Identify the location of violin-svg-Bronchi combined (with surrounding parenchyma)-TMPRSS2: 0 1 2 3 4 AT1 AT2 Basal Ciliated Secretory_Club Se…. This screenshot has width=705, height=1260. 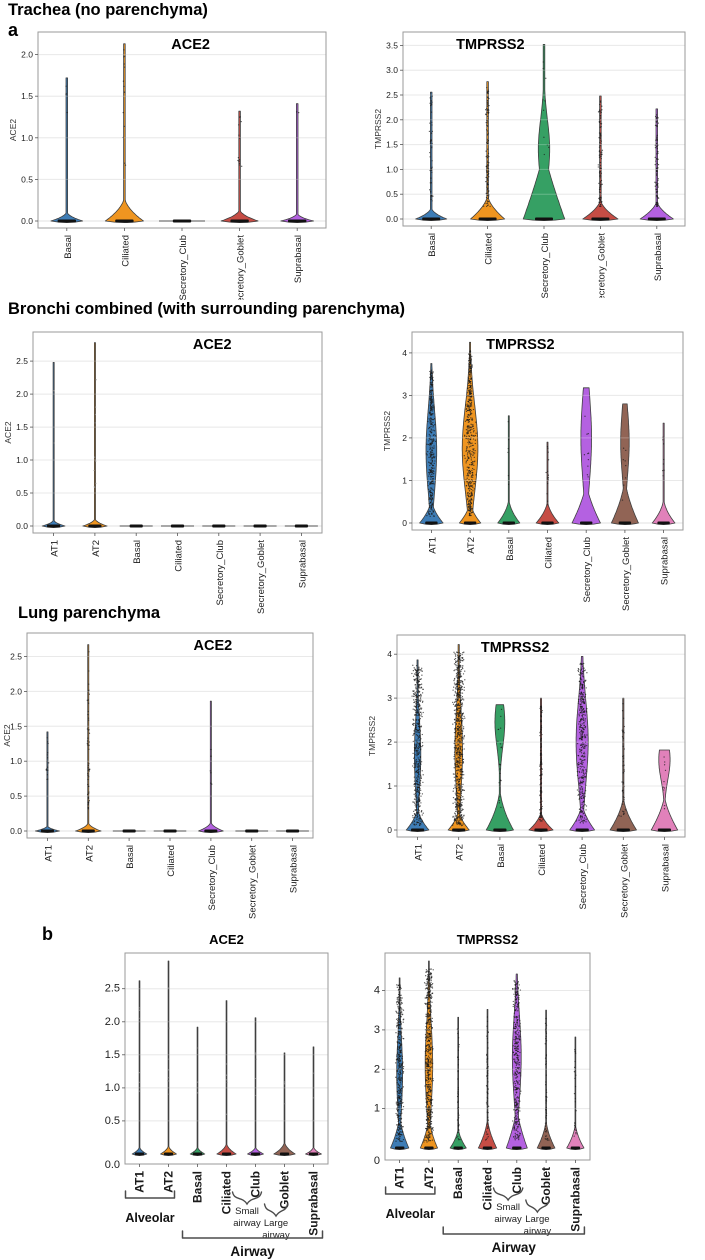
(533, 471).